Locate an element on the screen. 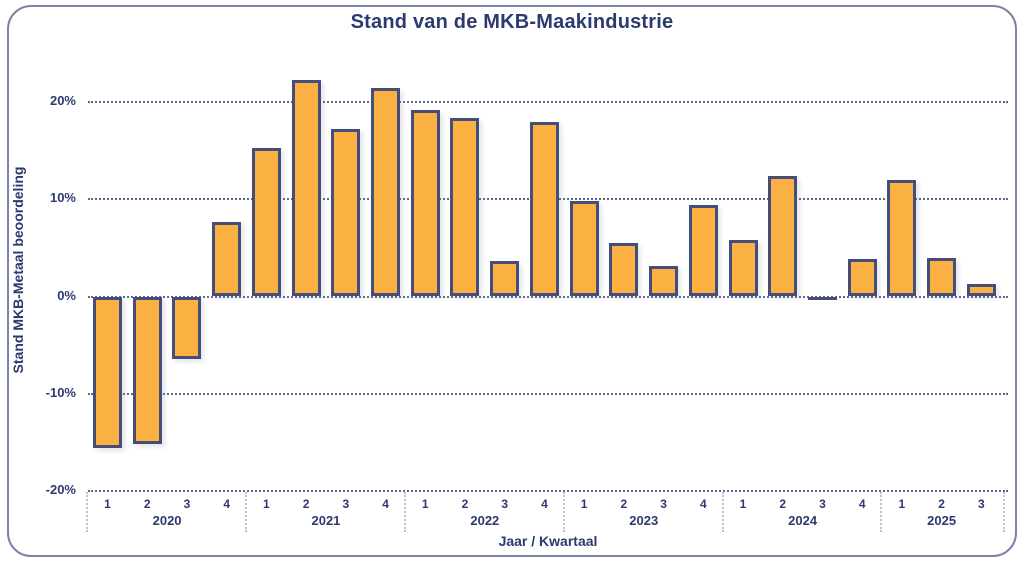  bar-2024-q3 is located at coordinates (822, 298).